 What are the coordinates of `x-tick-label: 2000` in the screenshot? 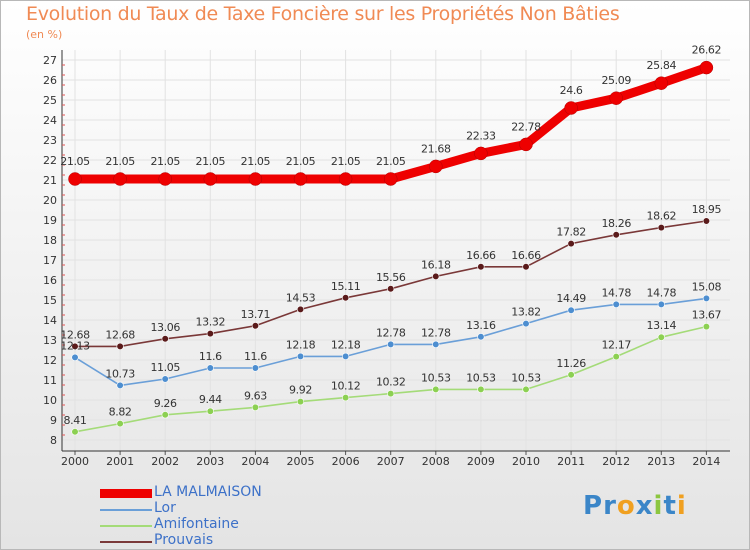 It's located at (75, 461).